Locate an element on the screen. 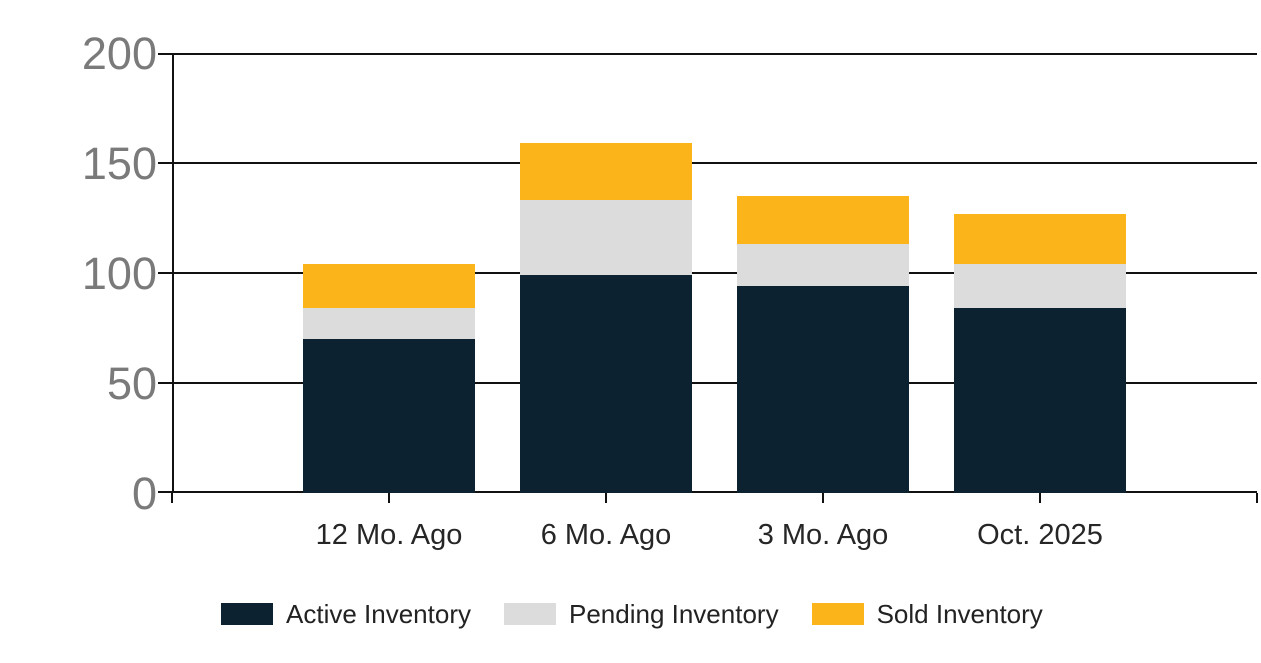 This screenshot has width=1261, height=663. y-axis-tick-label-200: 200 is located at coordinates (119, 53).